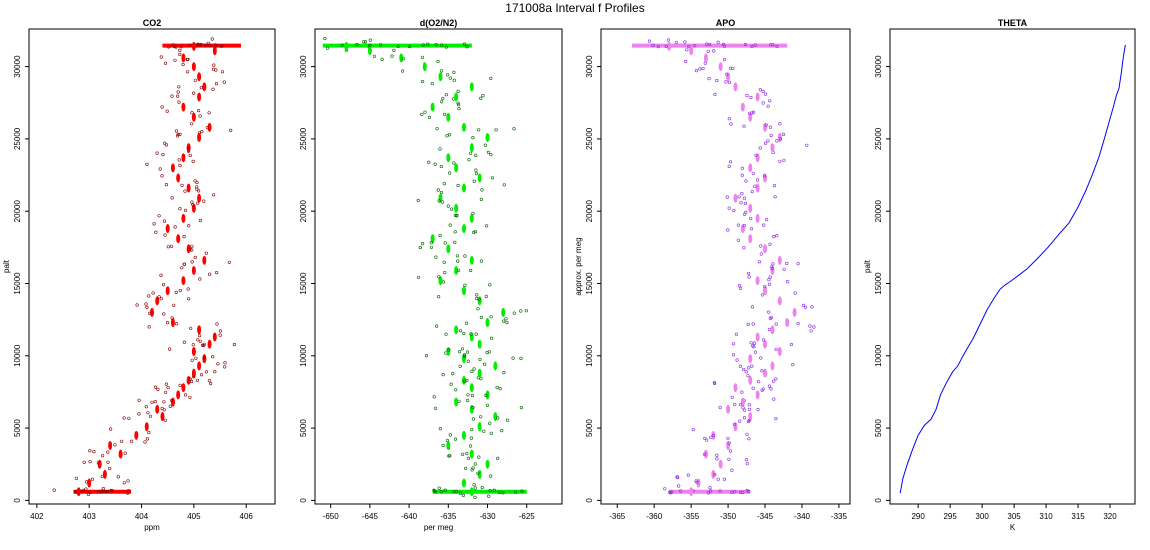 This screenshot has width=1150, height=550. What do you see at coordinates (802, 516) in the screenshot?
I see `x-tick-label: -340` at bounding box center [802, 516].